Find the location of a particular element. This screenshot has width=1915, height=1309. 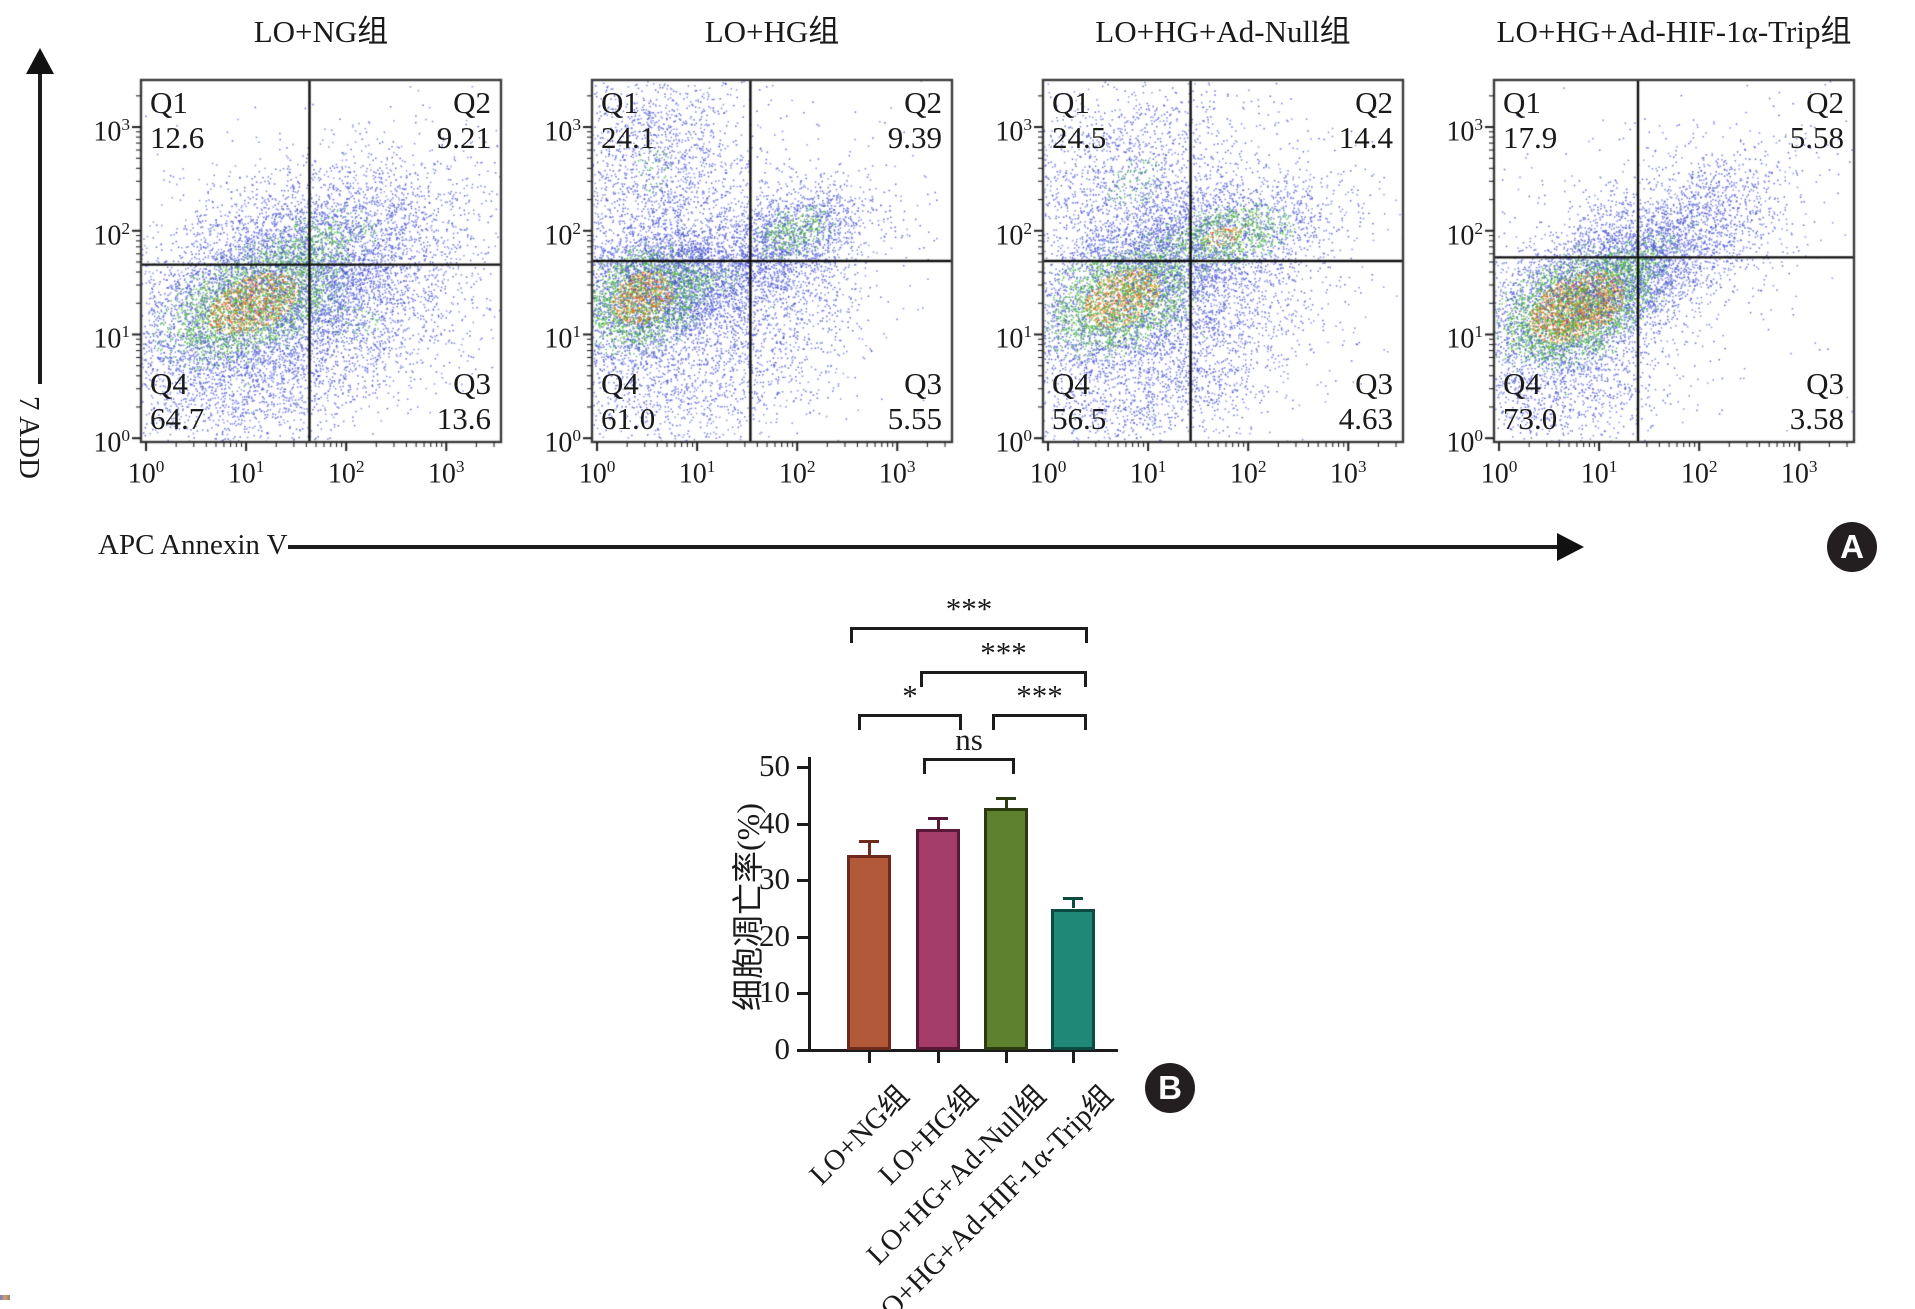

quadrant-percent: 12.6 is located at coordinates (177, 137).